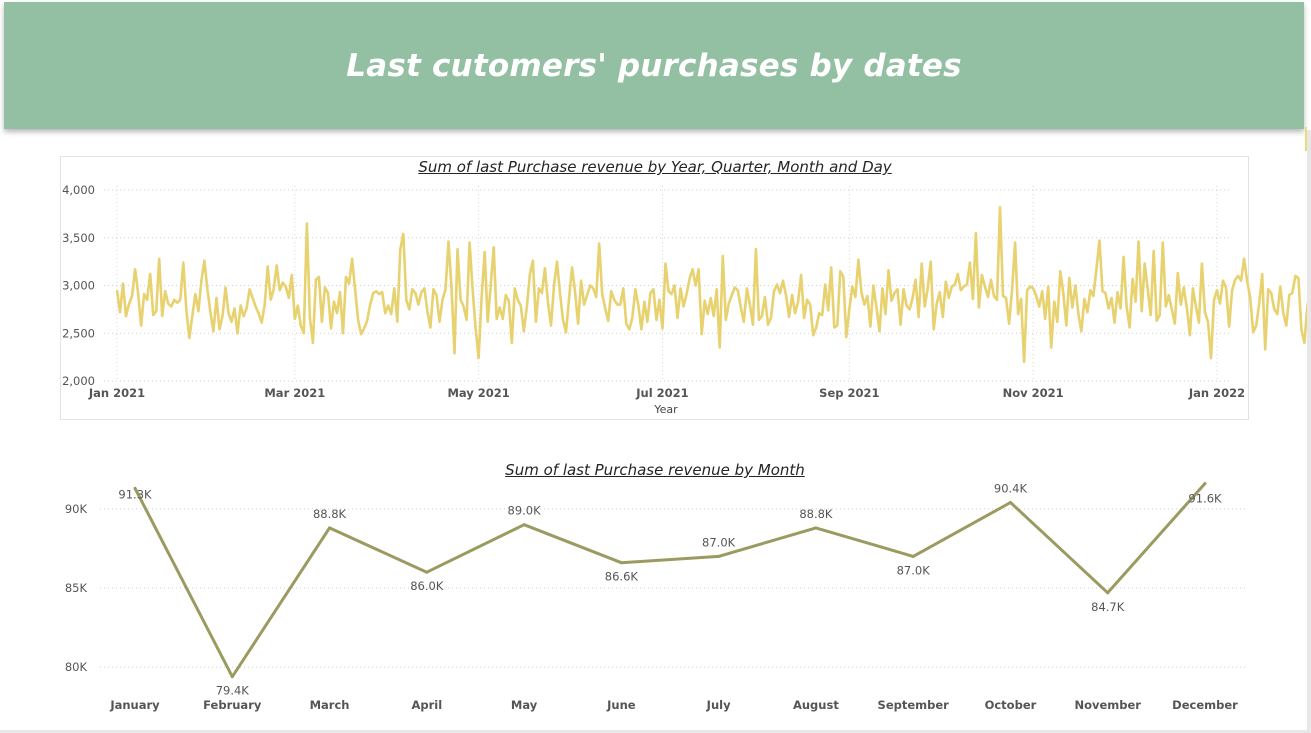 The height and width of the screenshot is (733, 1311). What do you see at coordinates (1033, 393) in the screenshot?
I see `x-tick-label: Nov 2021` at bounding box center [1033, 393].